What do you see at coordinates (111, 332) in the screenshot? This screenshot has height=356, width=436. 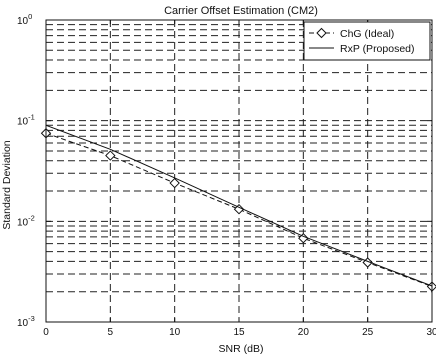 I see `x-tick-label: 5` at bounding box center [111, 332].